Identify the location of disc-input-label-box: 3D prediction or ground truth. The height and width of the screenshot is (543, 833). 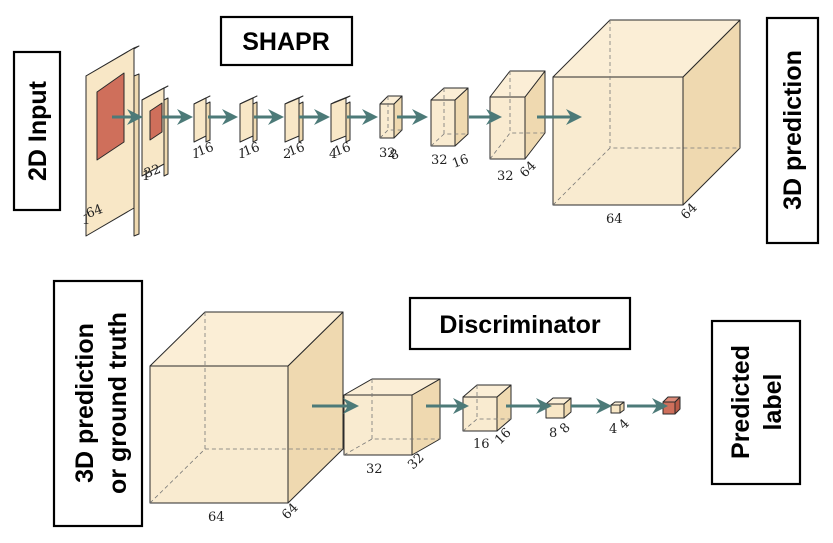
(98, 403).